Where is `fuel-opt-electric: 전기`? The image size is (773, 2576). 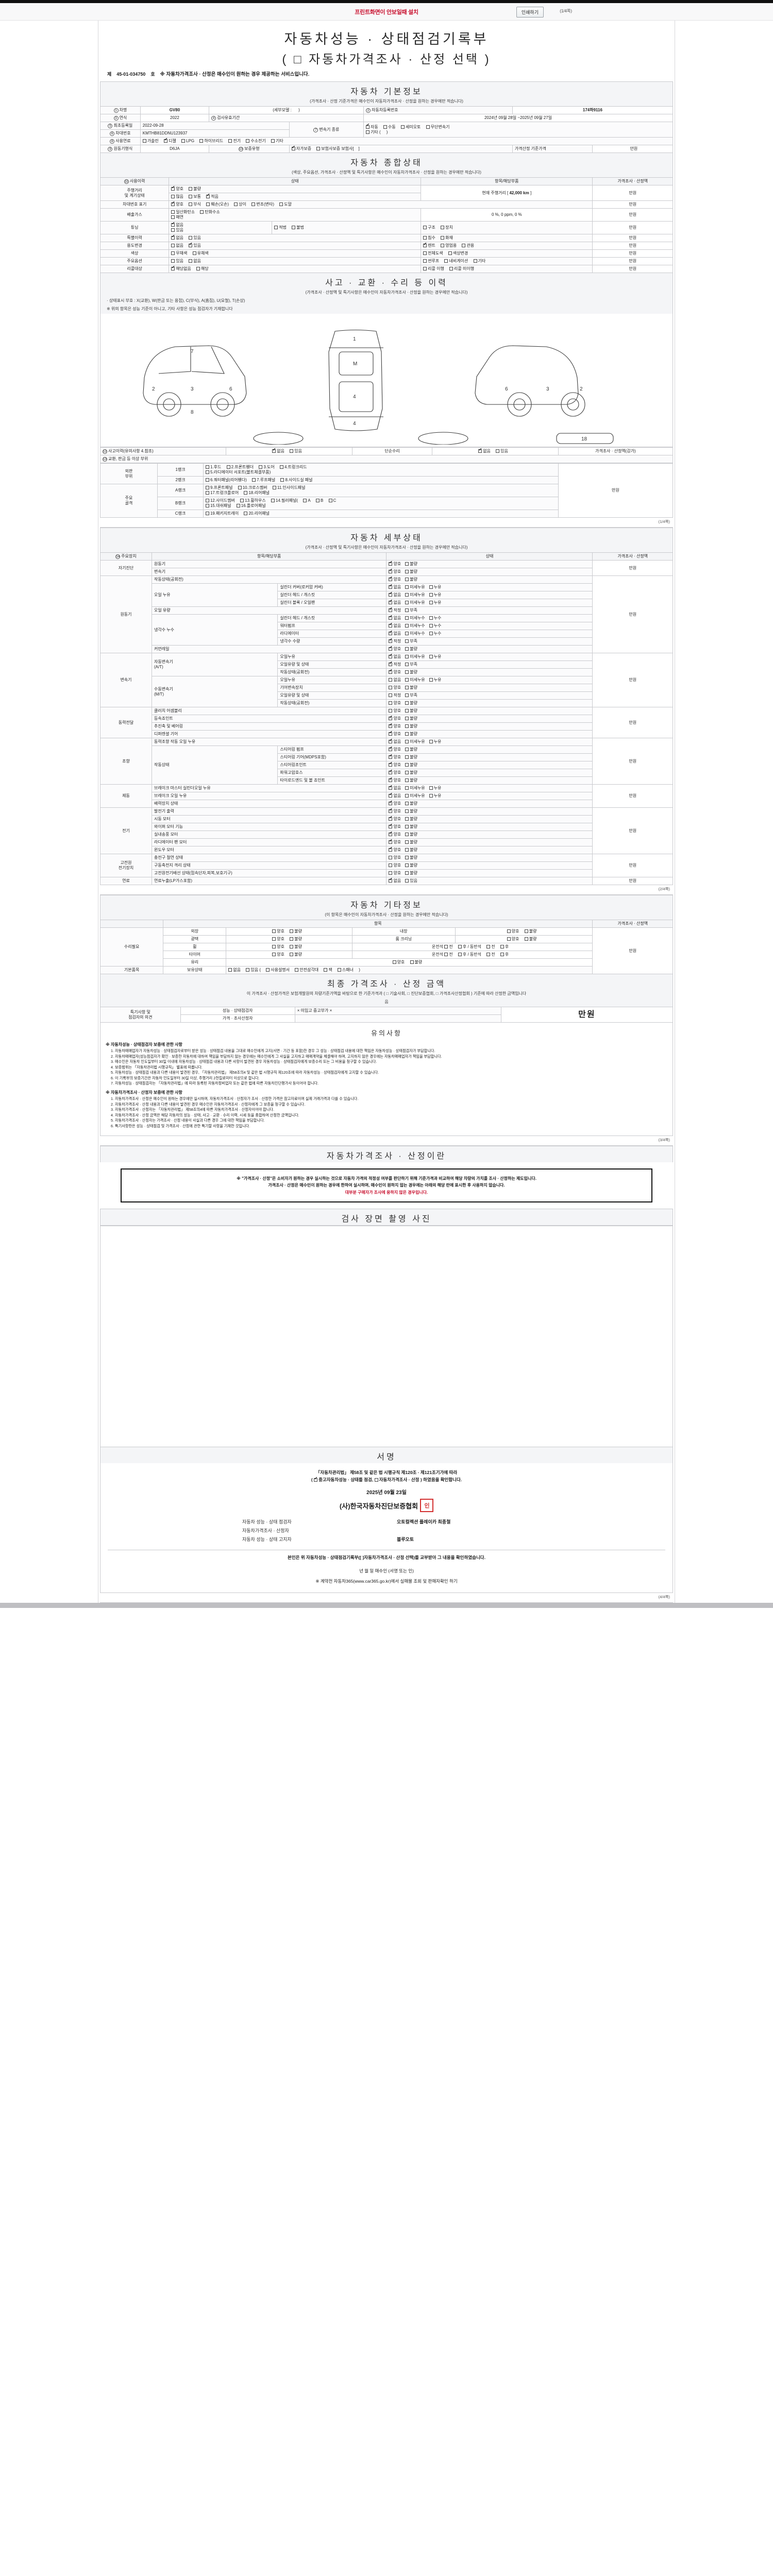
fuel-opt-electric: 전기 is located at coordinates (234, 141).